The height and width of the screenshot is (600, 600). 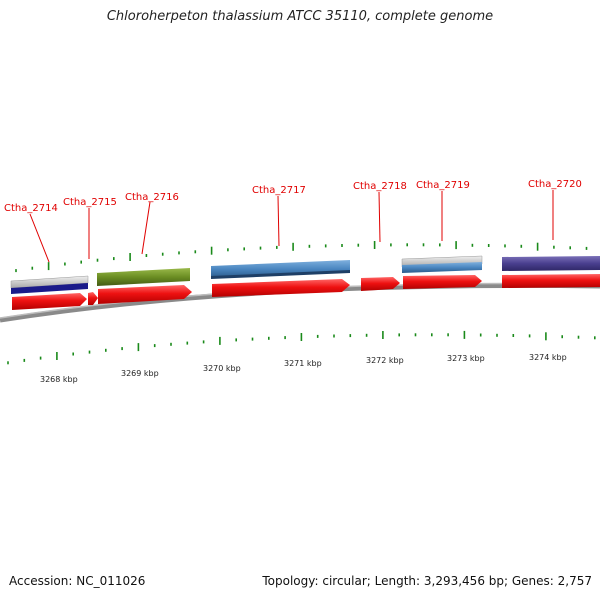 What do you see at coordinates (555, 184) in the screenshot?
I see `gene-label-ctha-2720: Ctha_2720` at bounding box center [555, 184].